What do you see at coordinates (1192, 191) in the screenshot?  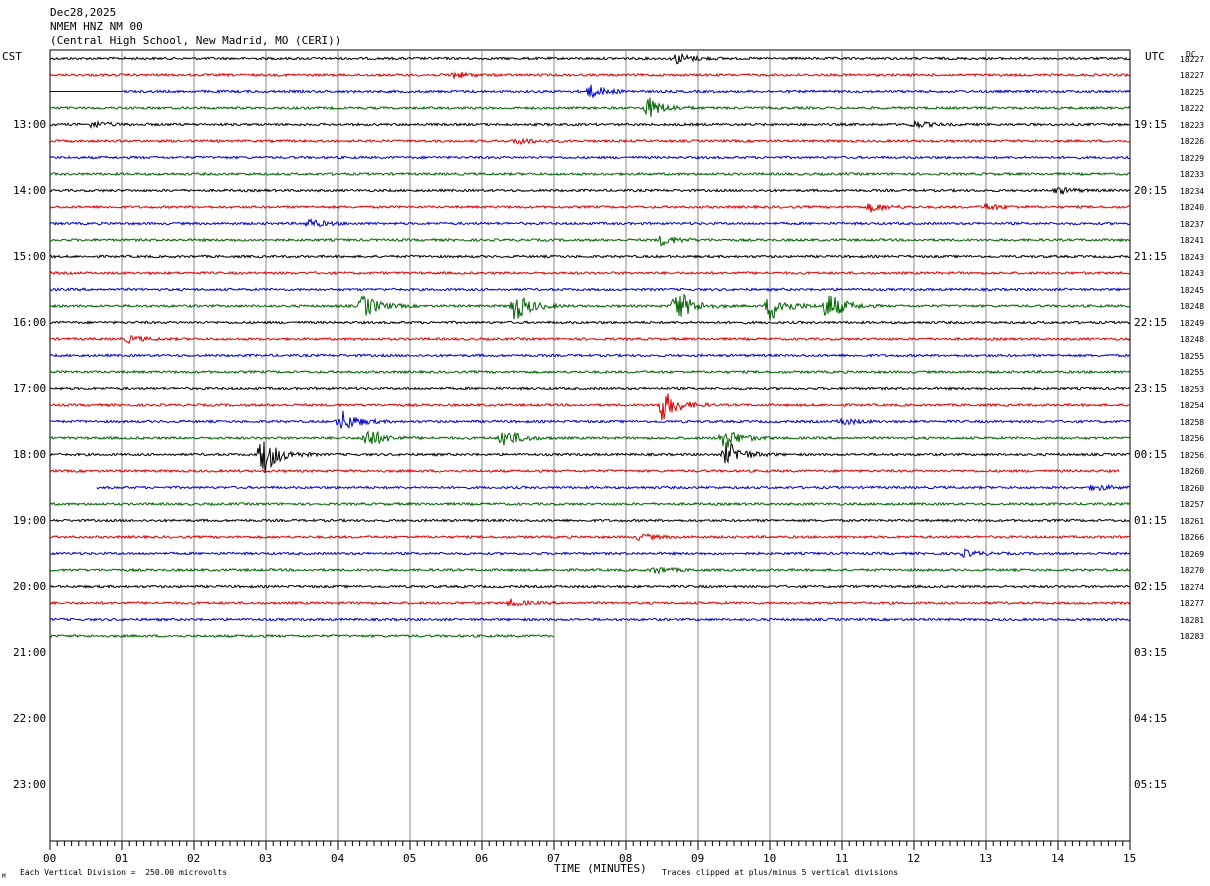 I see `dc-offset-label: 18234` at bounding box center [1192, 191].